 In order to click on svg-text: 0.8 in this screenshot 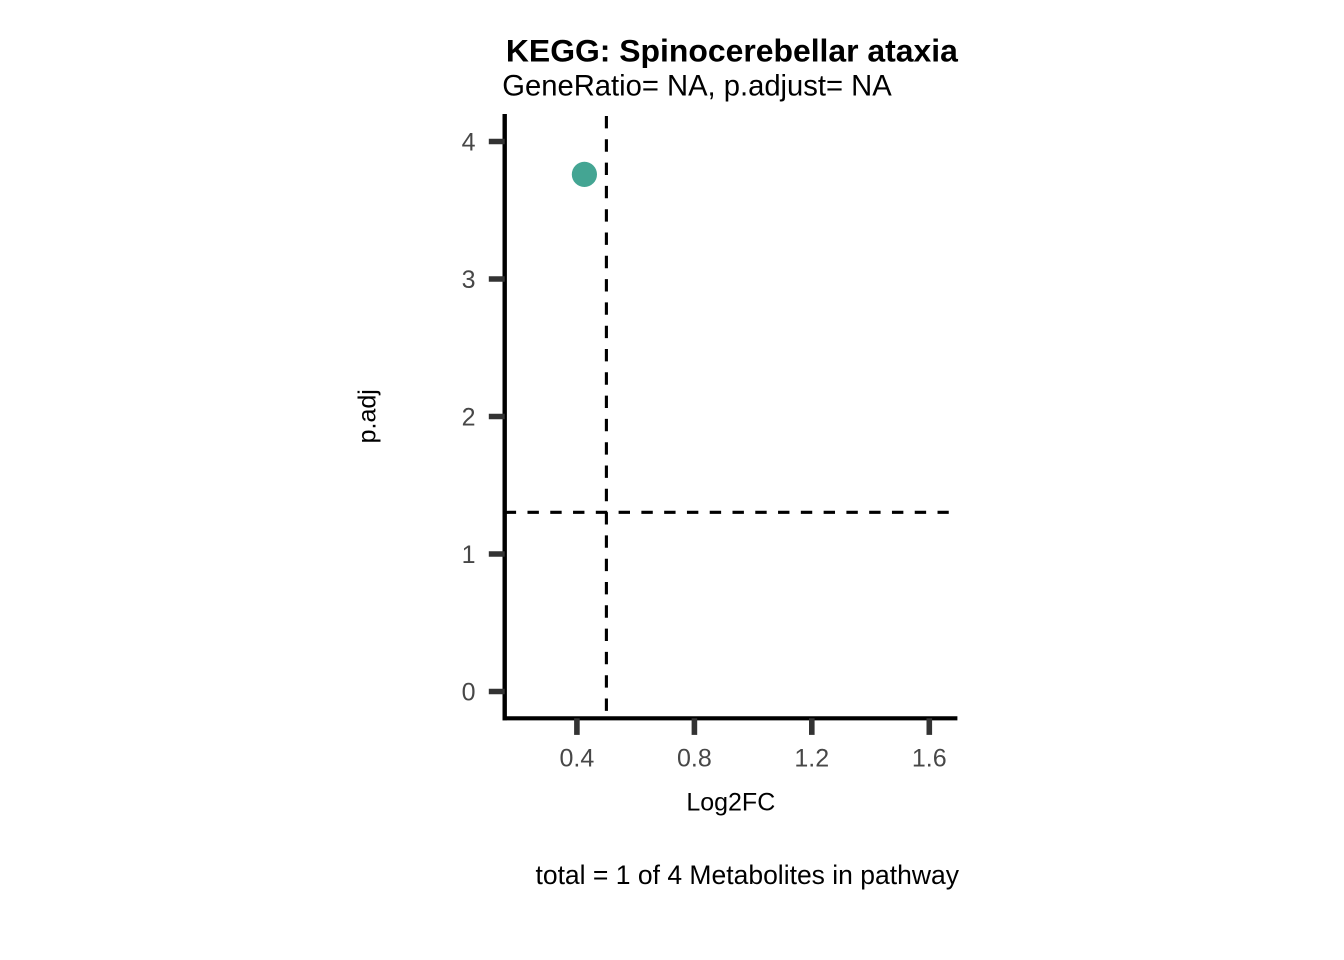, I will do `click(694, 759)`.